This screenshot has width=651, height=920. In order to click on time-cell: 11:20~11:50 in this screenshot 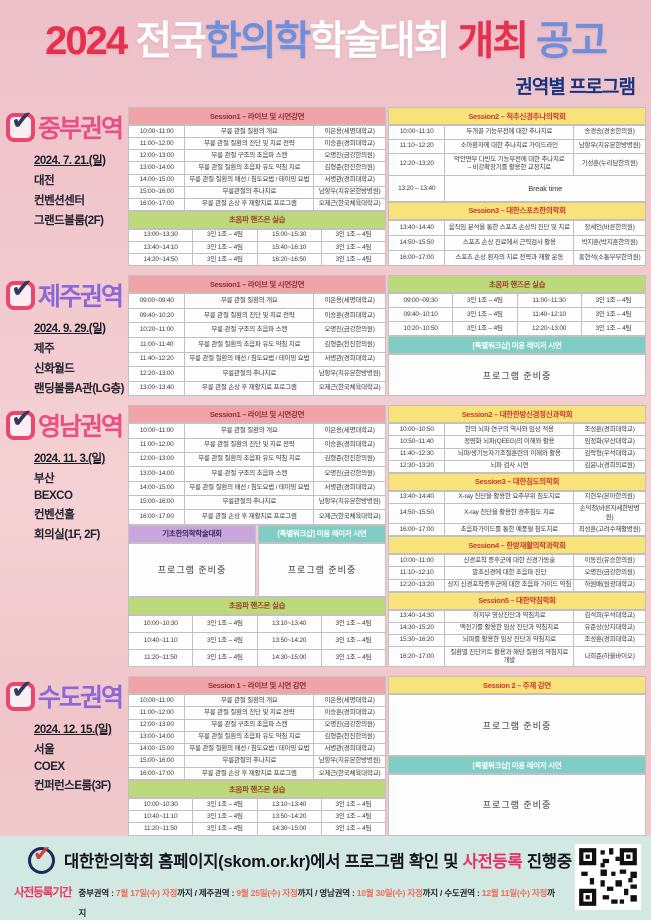, I will do `click(160, 829)`.